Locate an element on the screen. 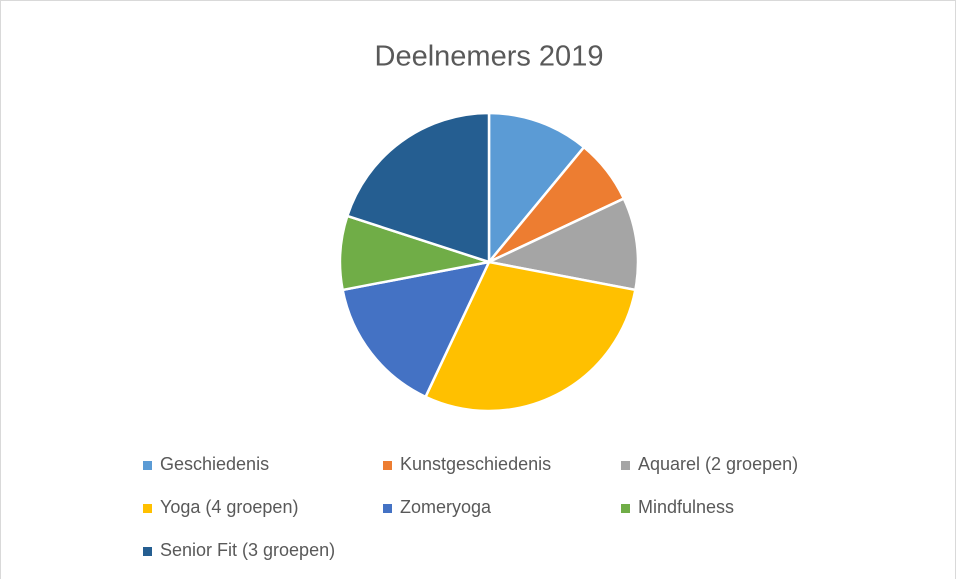 The image size is (957, 579). legend-label: Mindfulness is located at coordinates (686, 507).